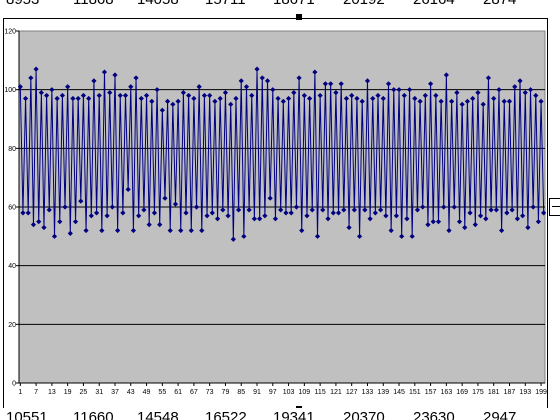 The image size is (560, 420). Describe the element at coordinates (93, 414) in the screenshot. I see `bottom-cell: 11660` at that location.